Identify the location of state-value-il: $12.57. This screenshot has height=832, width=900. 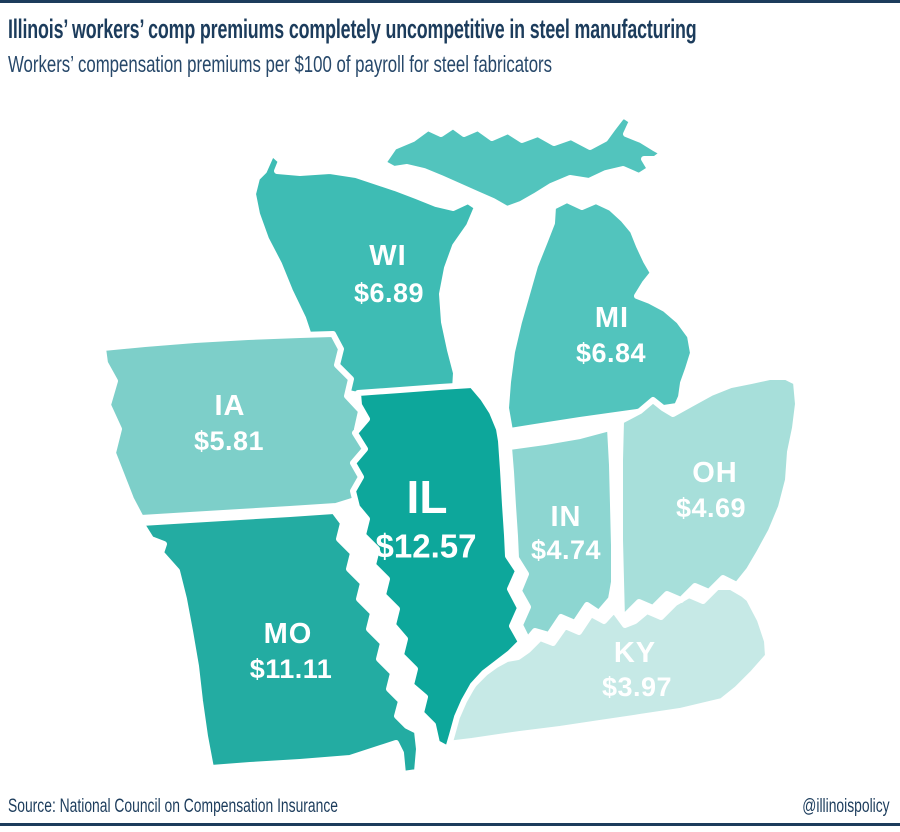
(426, 546).